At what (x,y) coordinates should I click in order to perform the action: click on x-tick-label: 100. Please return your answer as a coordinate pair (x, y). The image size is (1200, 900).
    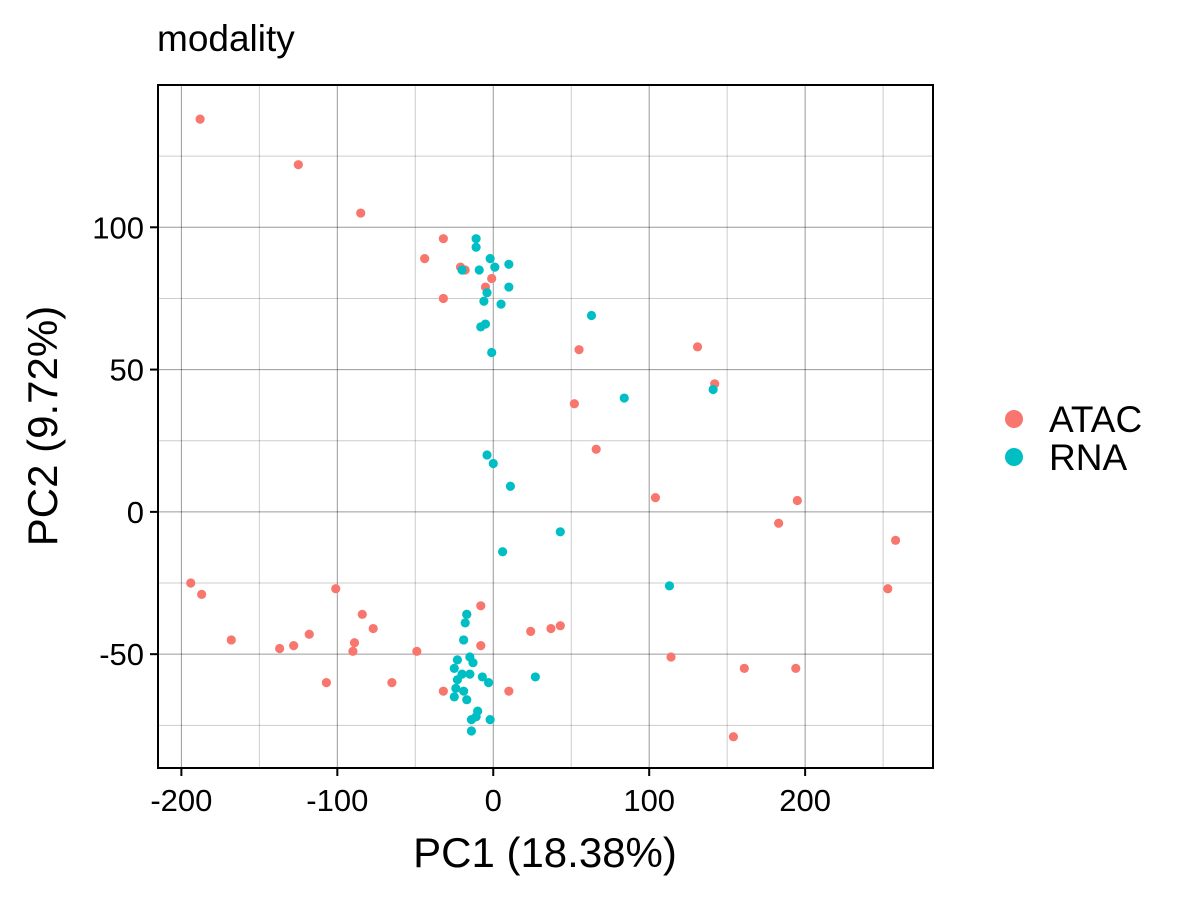
    Looking at the image, I should click on (649, 800).